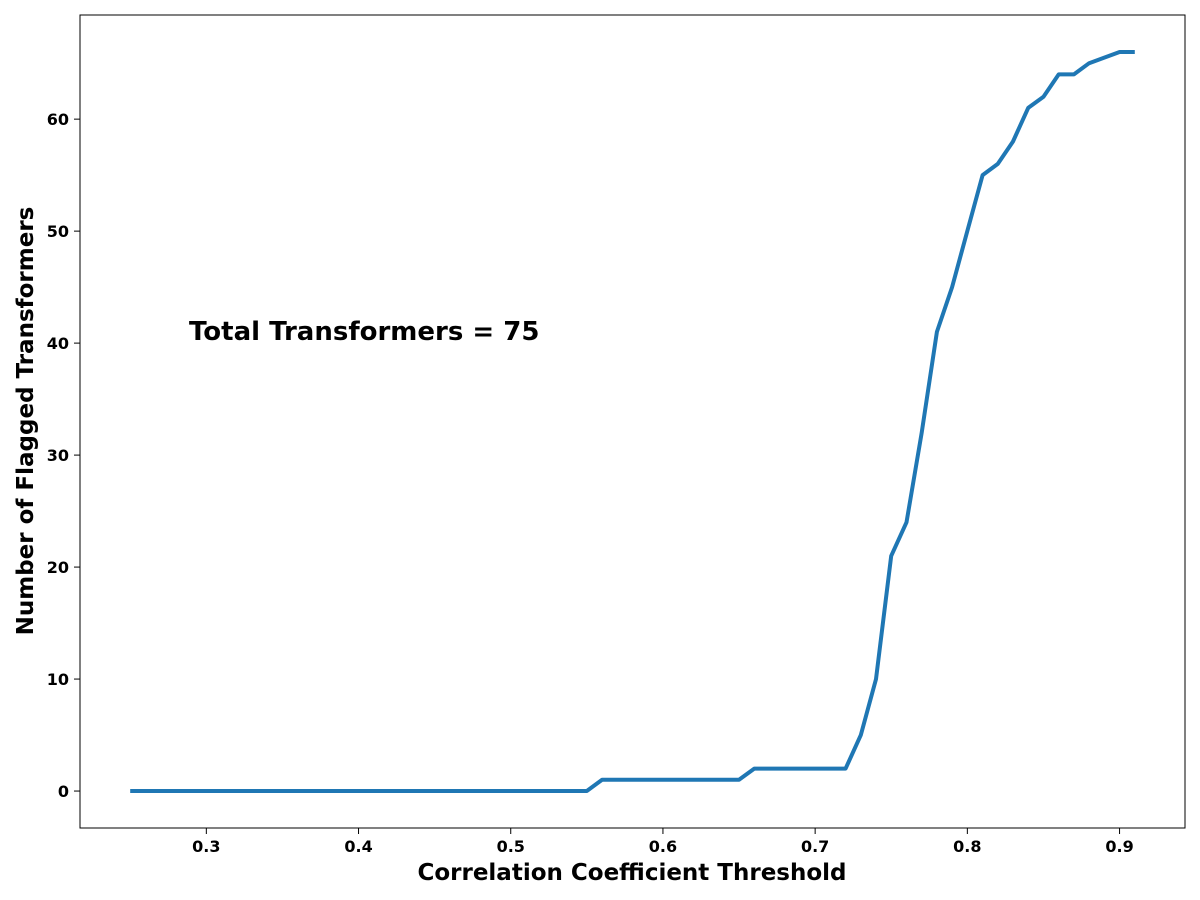  Describe the element at coordinates (58, 343) in the screenshot. I see `y-tick-label: 40` at that location.